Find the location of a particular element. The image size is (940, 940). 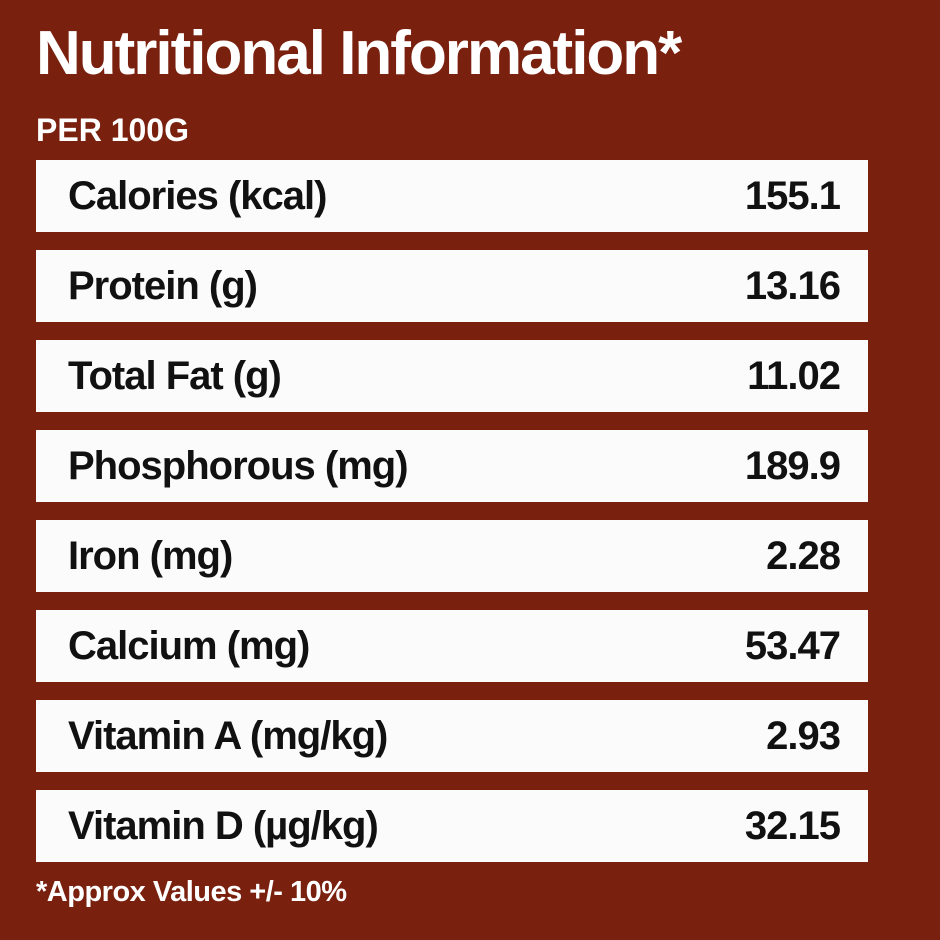

nutrient-label: Protein (g) is located at coordinates (163, 285).